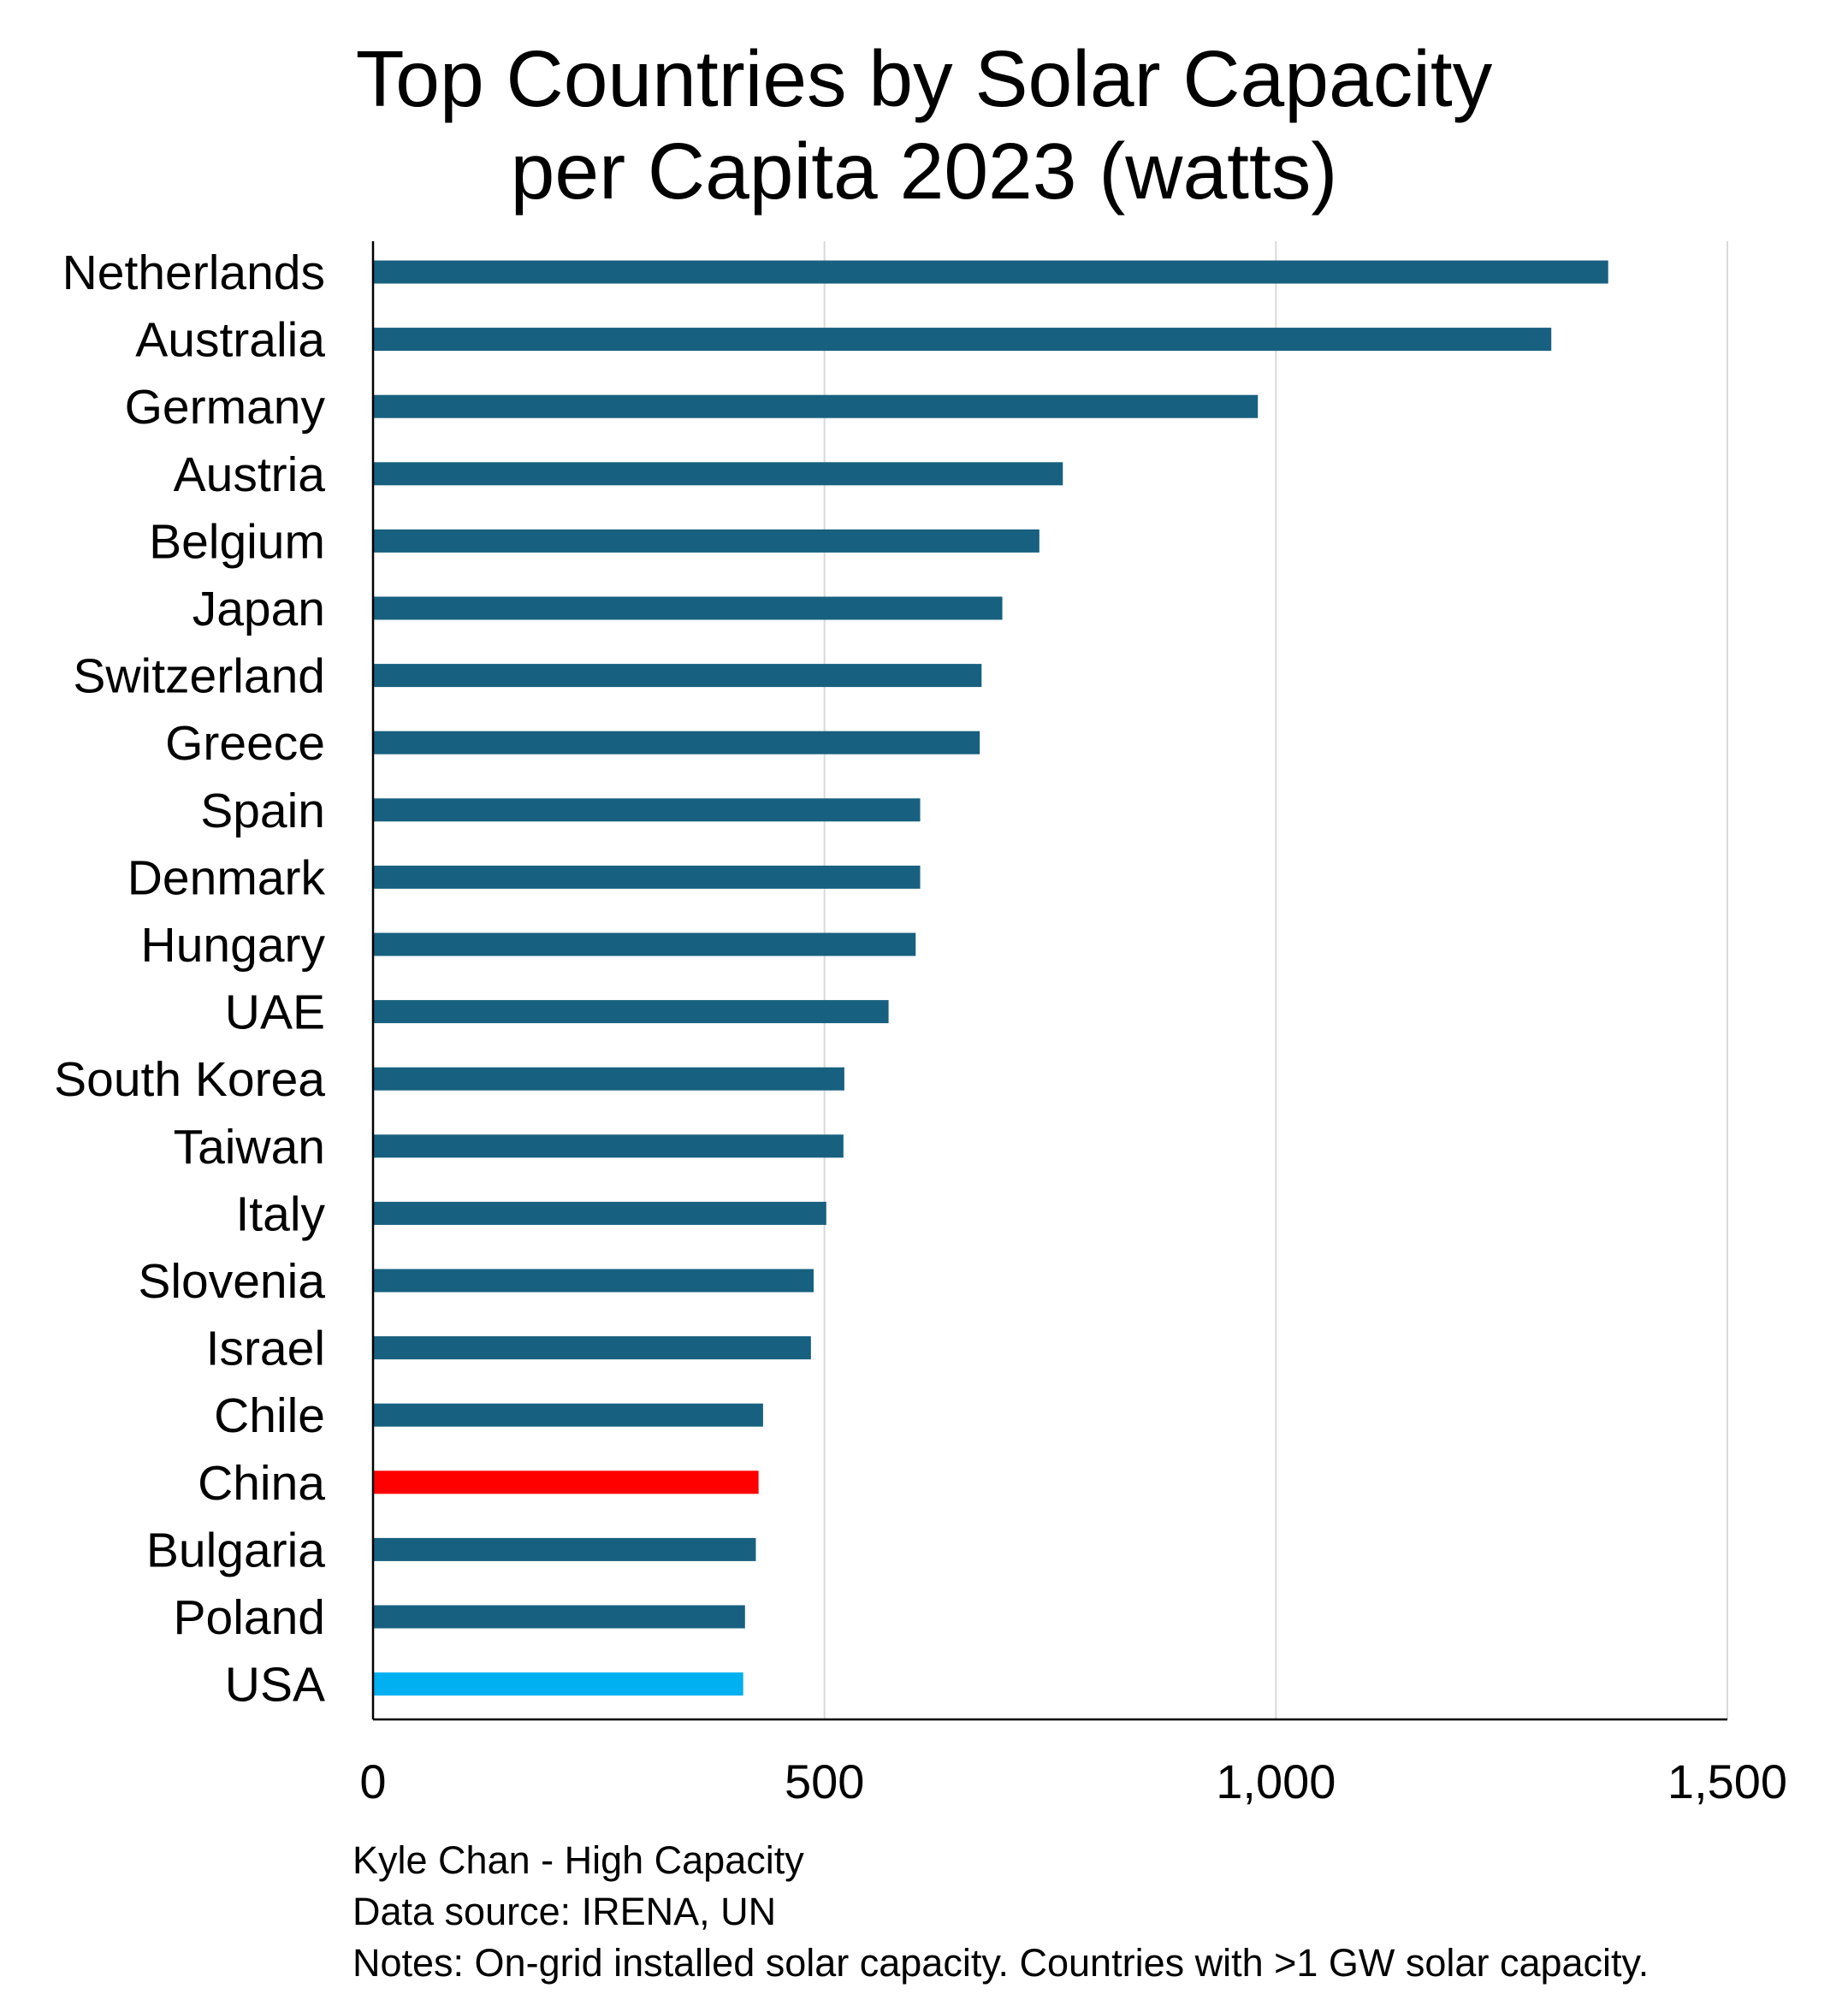 Image resolution: width=1848 pixels, height=2006 pixels. What do you see at coordinates (924, 78) in the screenshot?
I see `chart-title-line-1: Top Countries by Solar Capacity` at bounding box center [924, 78].